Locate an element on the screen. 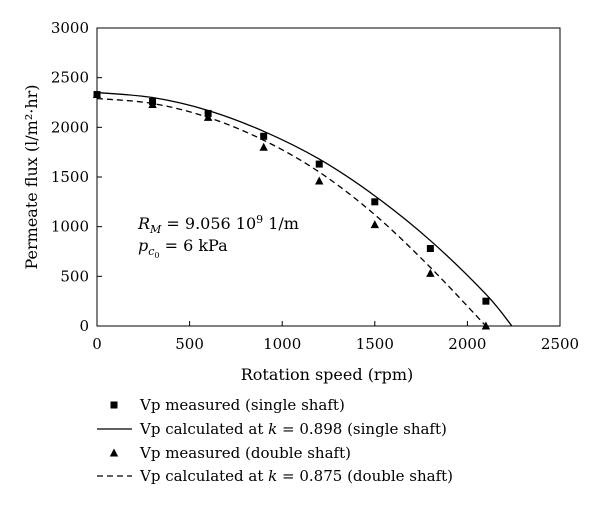 The image size is (600, 512). y-axis: 0 500 1000 1500 2000 2500 3000 is located at coordinates (76, 177).